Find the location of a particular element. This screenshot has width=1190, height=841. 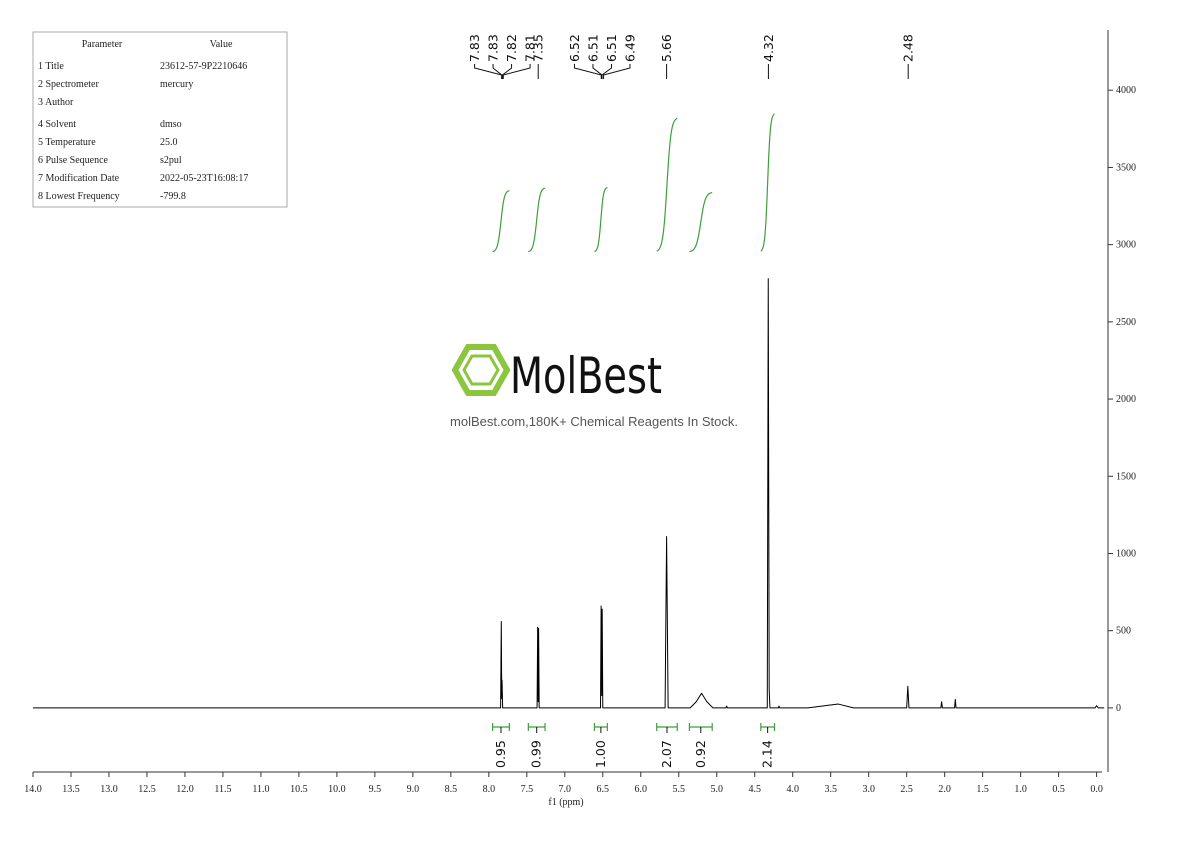

integral-label: 0.99 is located at coordinates (536, 754).